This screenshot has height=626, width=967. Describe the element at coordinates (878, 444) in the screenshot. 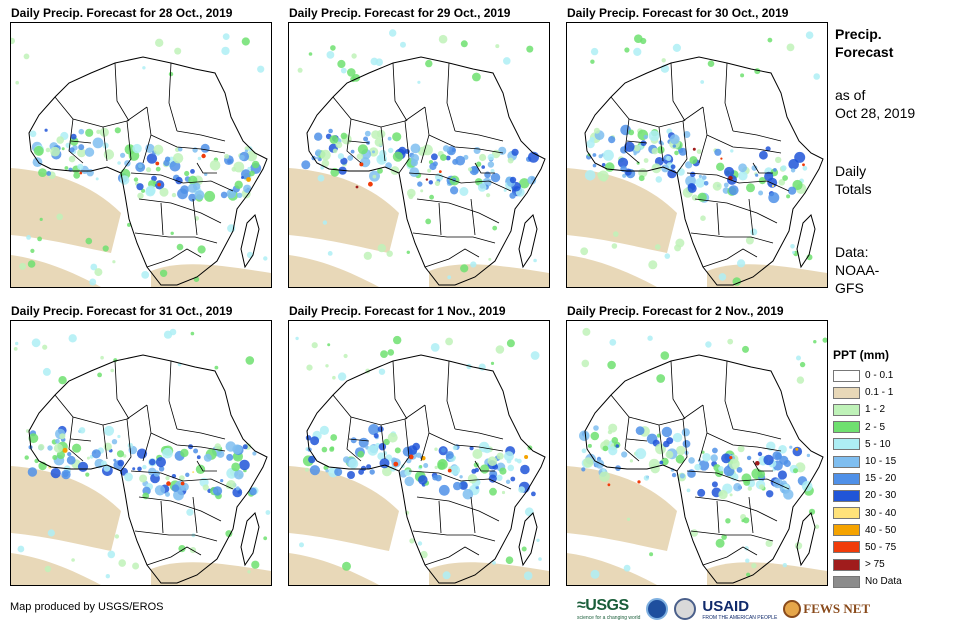

I see `legend-label: 5 - 10` at that location.